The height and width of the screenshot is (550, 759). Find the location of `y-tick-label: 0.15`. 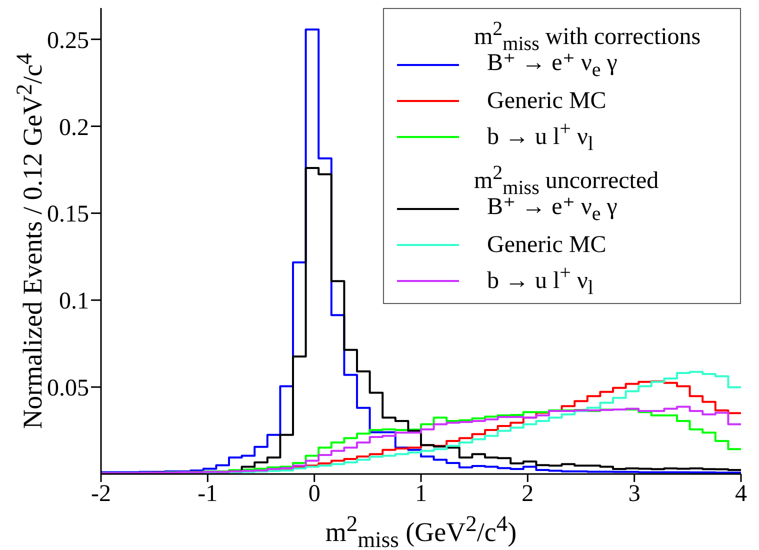

y-tick-label: 0.15 is located at coordinates (68, 215).